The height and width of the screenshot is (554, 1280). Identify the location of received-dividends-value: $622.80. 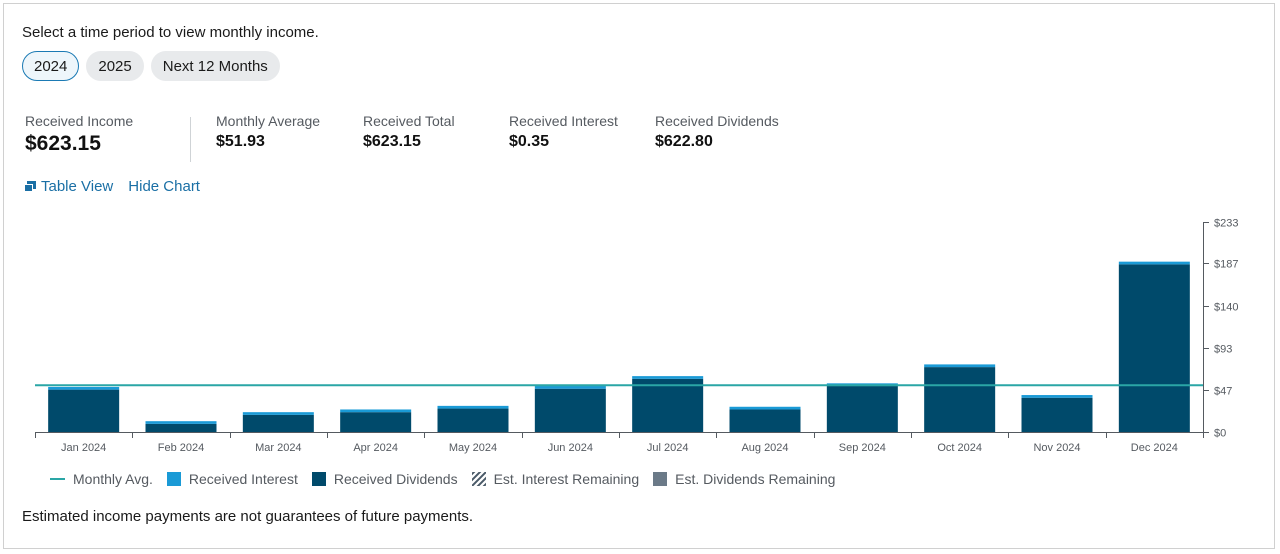
(684, 141).